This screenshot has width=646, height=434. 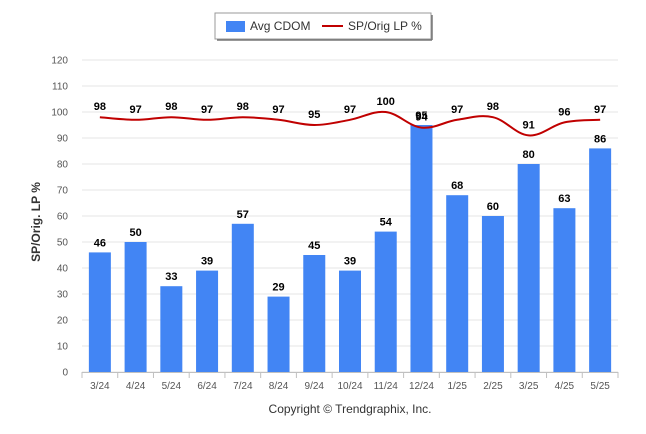 I want to click on x-tick-label: 12/24, so click(x=421, y=386).